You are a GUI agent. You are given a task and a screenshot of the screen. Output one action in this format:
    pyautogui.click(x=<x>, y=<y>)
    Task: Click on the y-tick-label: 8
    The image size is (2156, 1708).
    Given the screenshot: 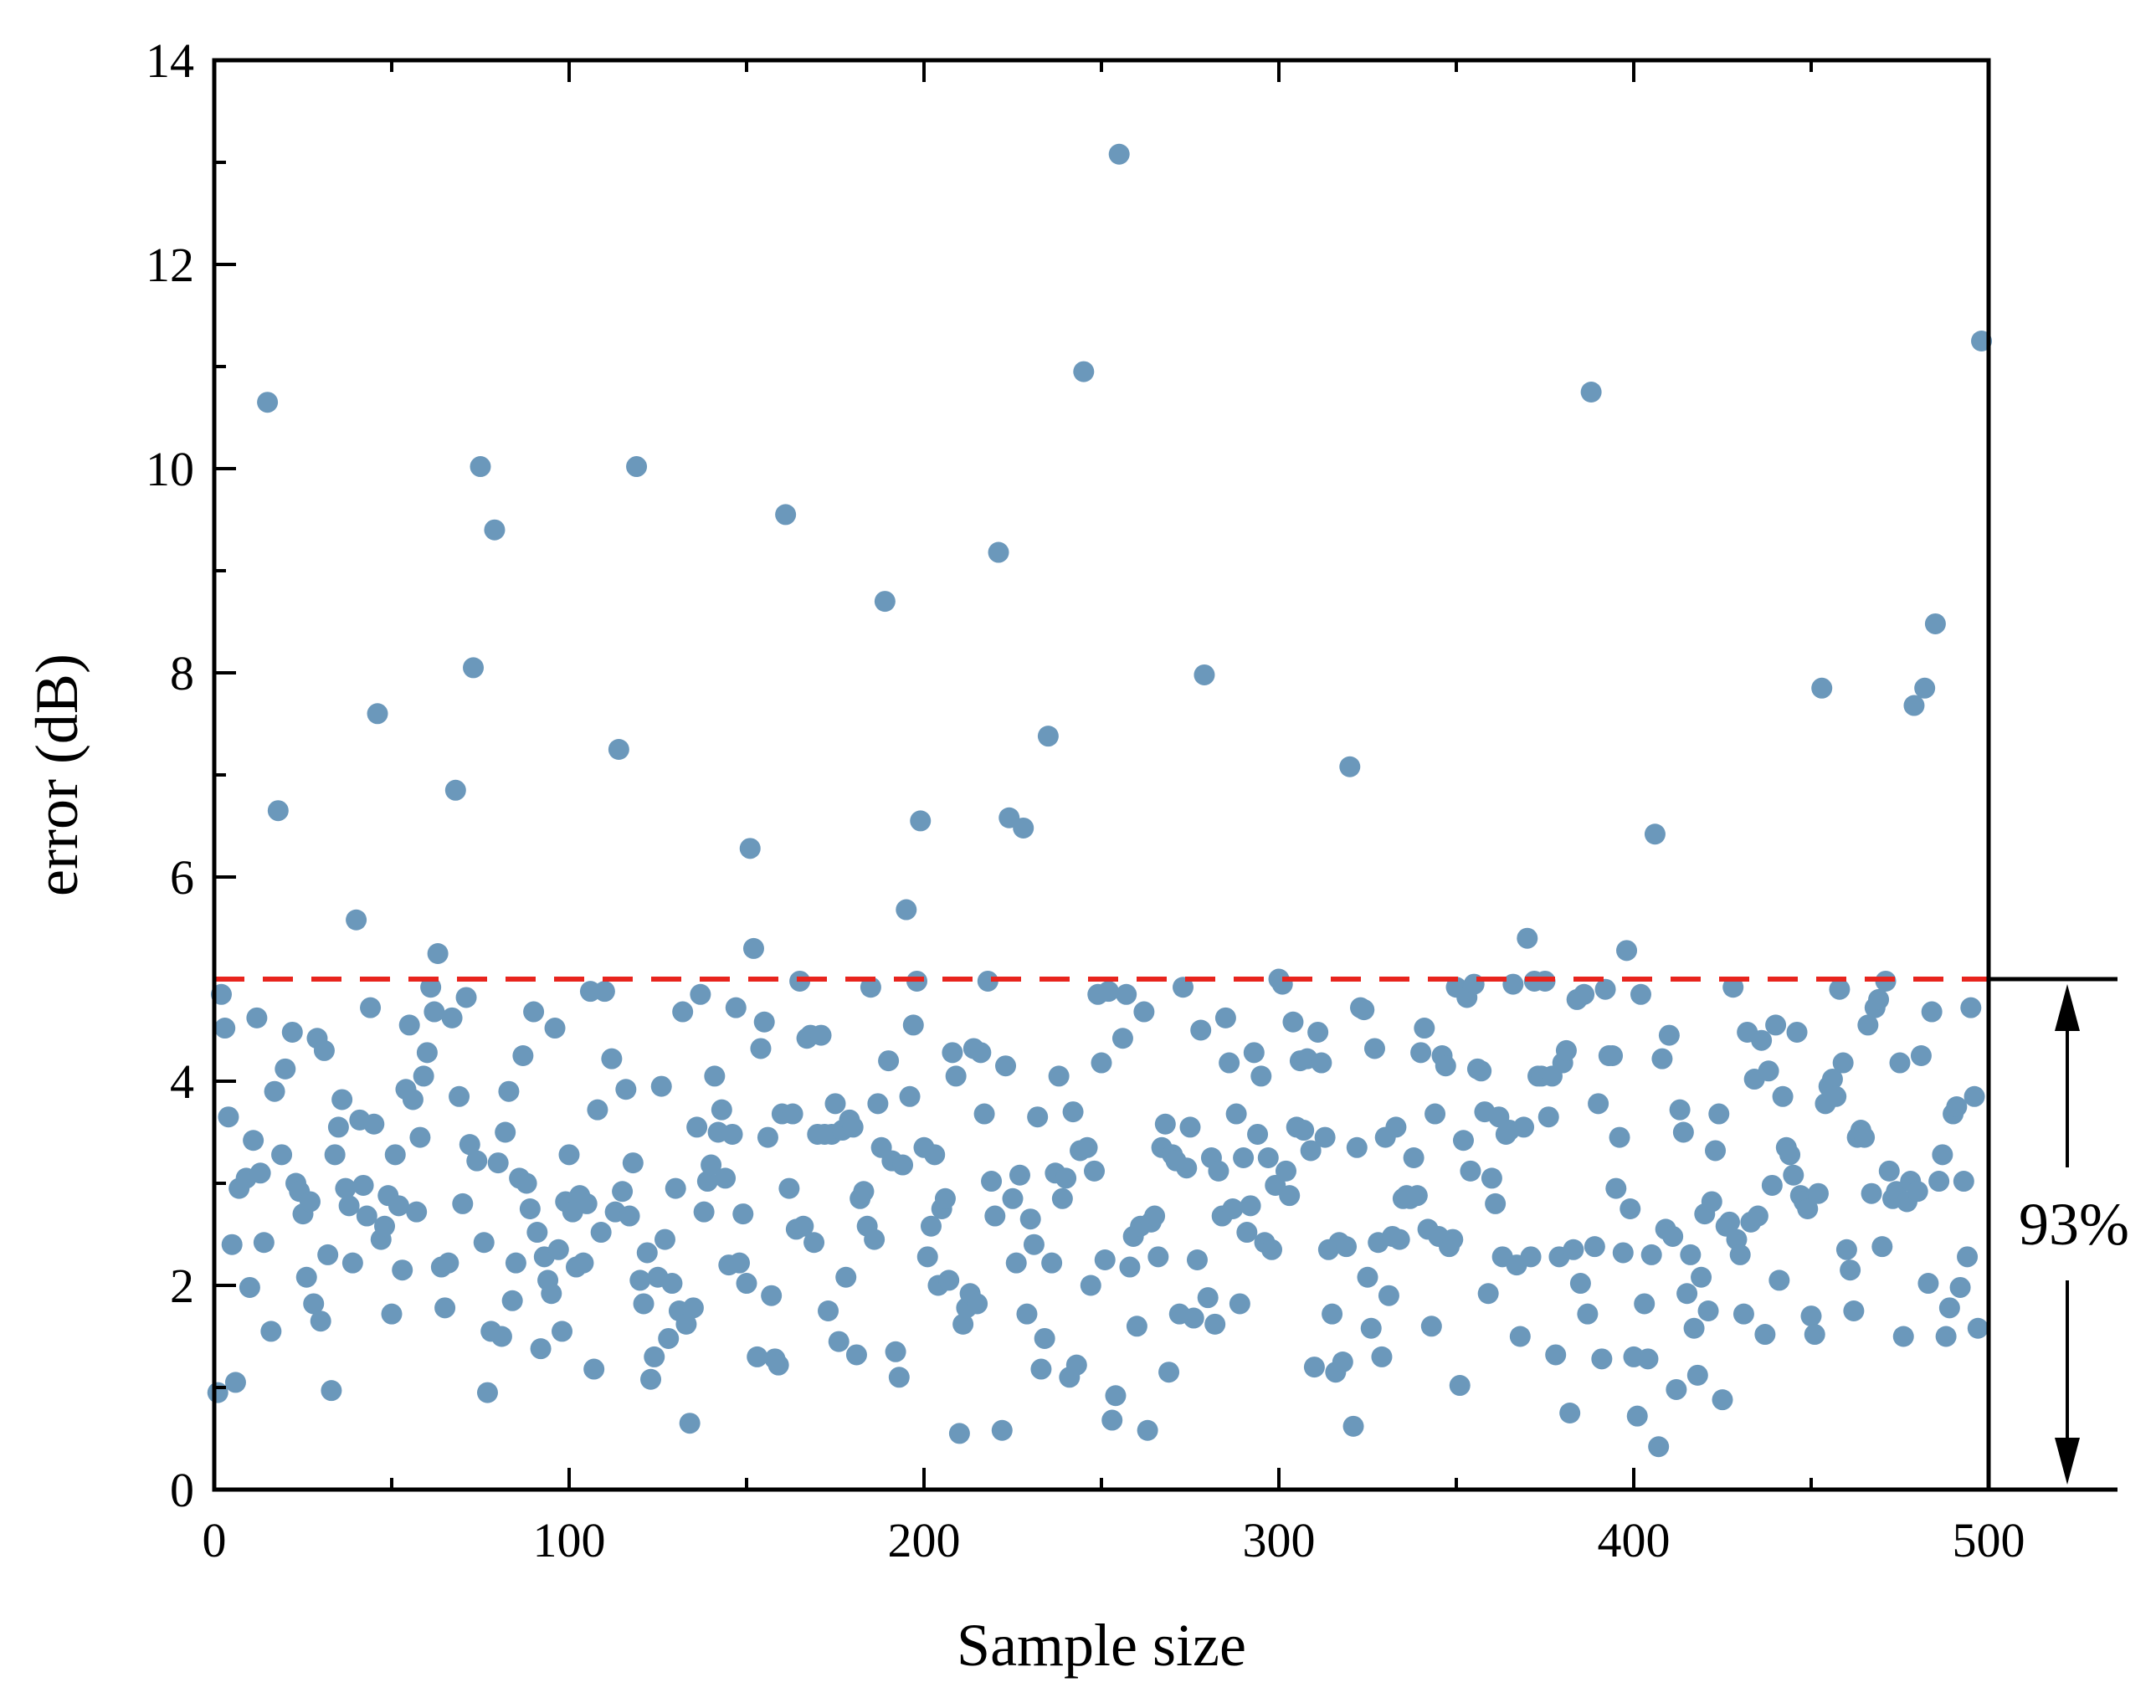 What is the action you would take?
    pyautogui.click(x=182, y=673)
    